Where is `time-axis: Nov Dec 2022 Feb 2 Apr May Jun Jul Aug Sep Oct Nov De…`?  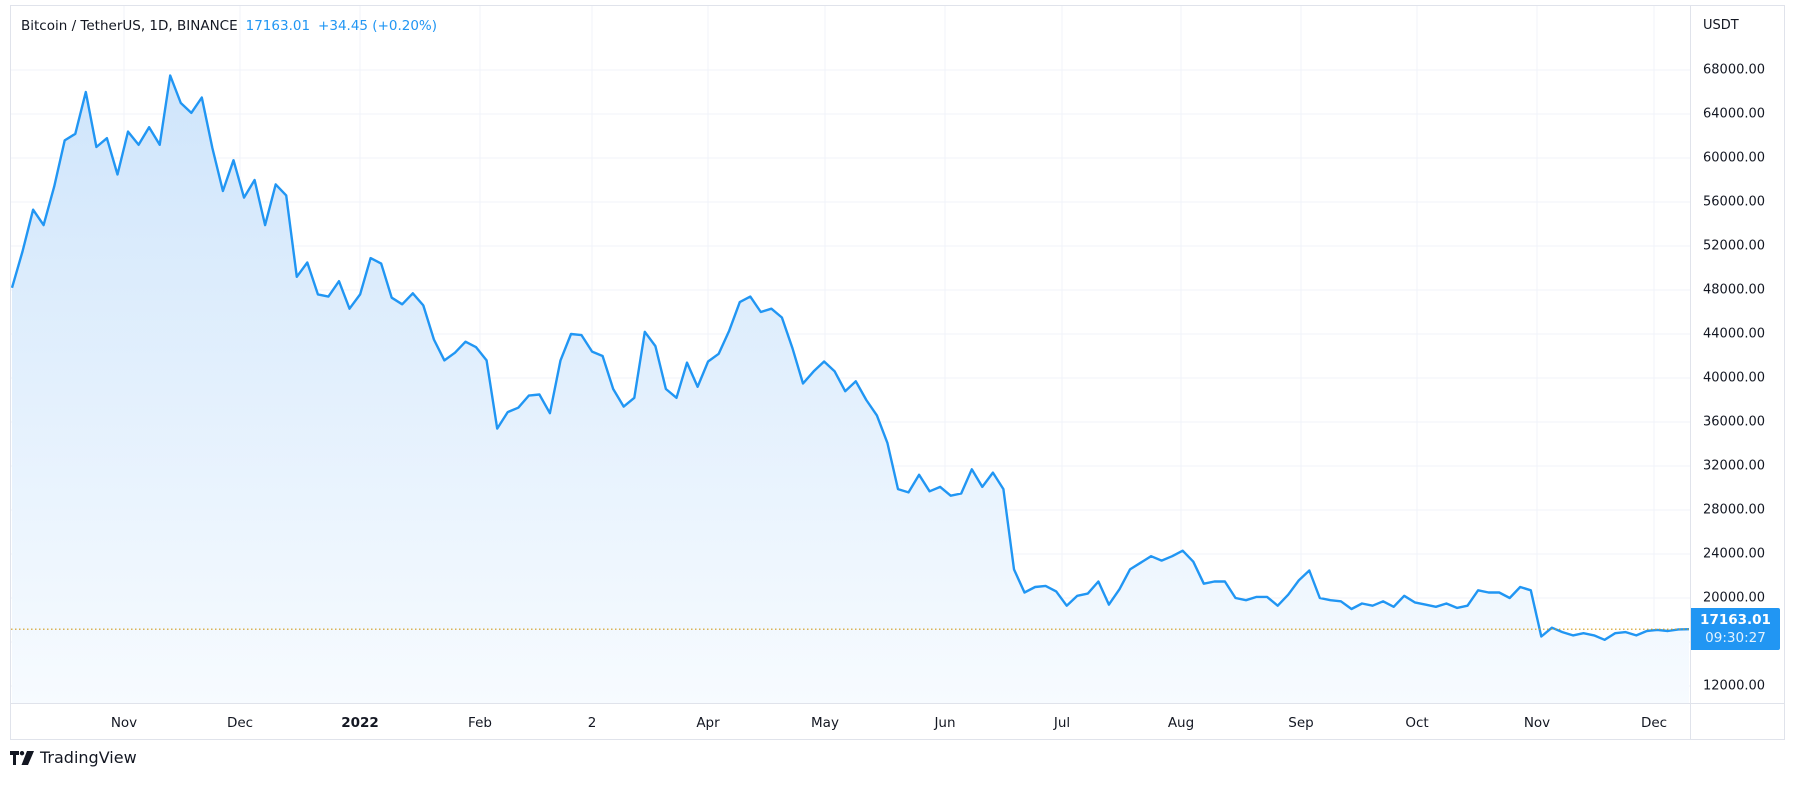
time-axis: Nov Dec 2022 Feb 2 Apr May Jun Jul Aug Sep Oct Nov De… is located at coordinates (850, 721).